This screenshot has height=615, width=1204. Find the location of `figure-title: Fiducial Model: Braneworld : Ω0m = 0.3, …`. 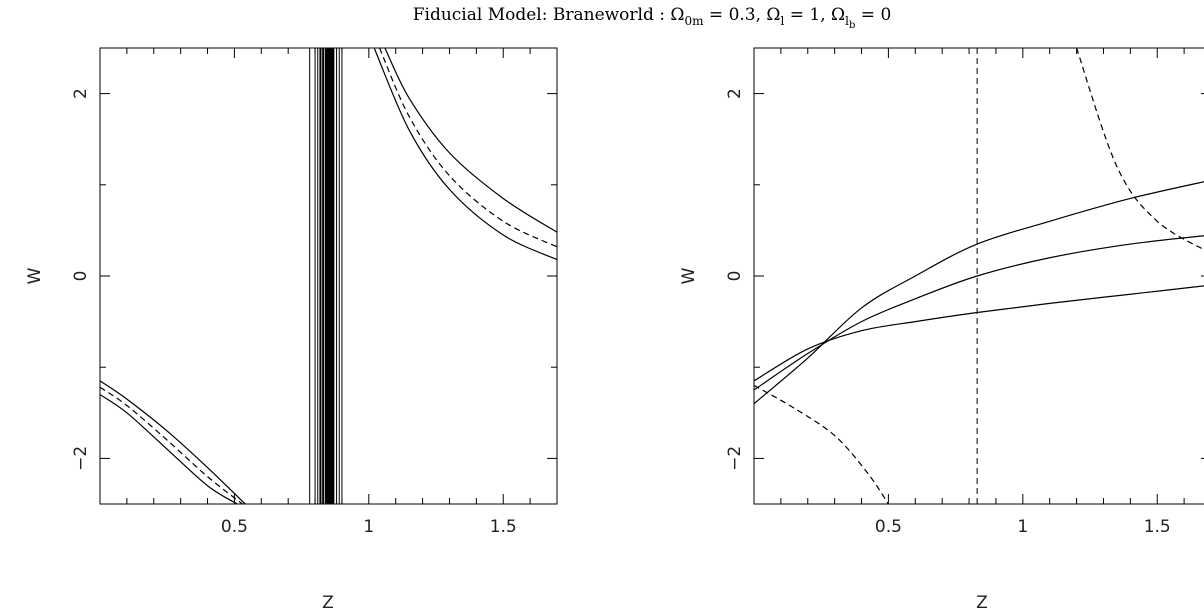

figure-title: Fiducial Model: Braneworld : Ω0m = 0.3, … is located at coordinates (652, 18).